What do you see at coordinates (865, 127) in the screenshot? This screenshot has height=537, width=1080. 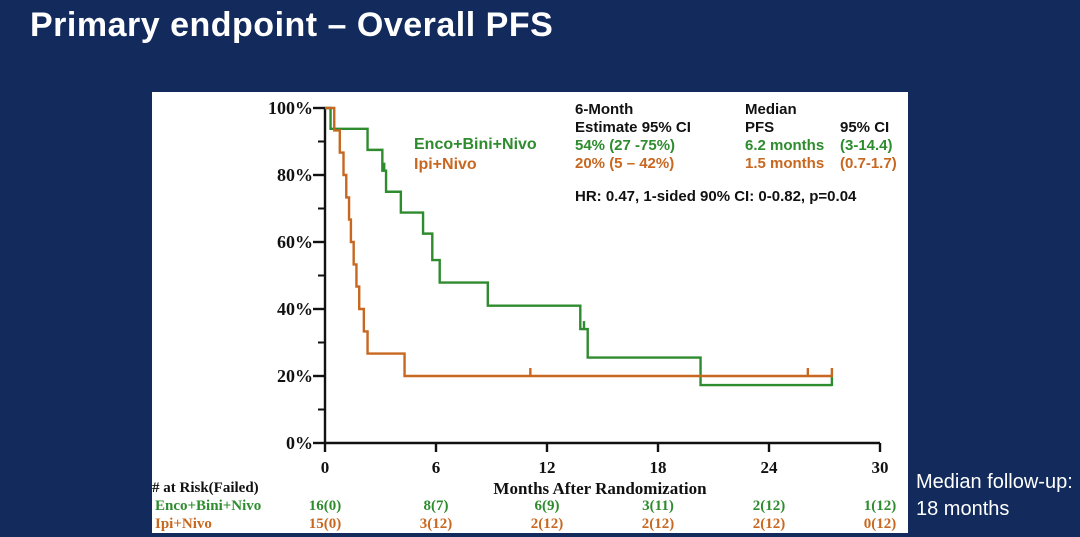 I see `stats-ci-header: 95% CI` at bounding box center [865, 127].